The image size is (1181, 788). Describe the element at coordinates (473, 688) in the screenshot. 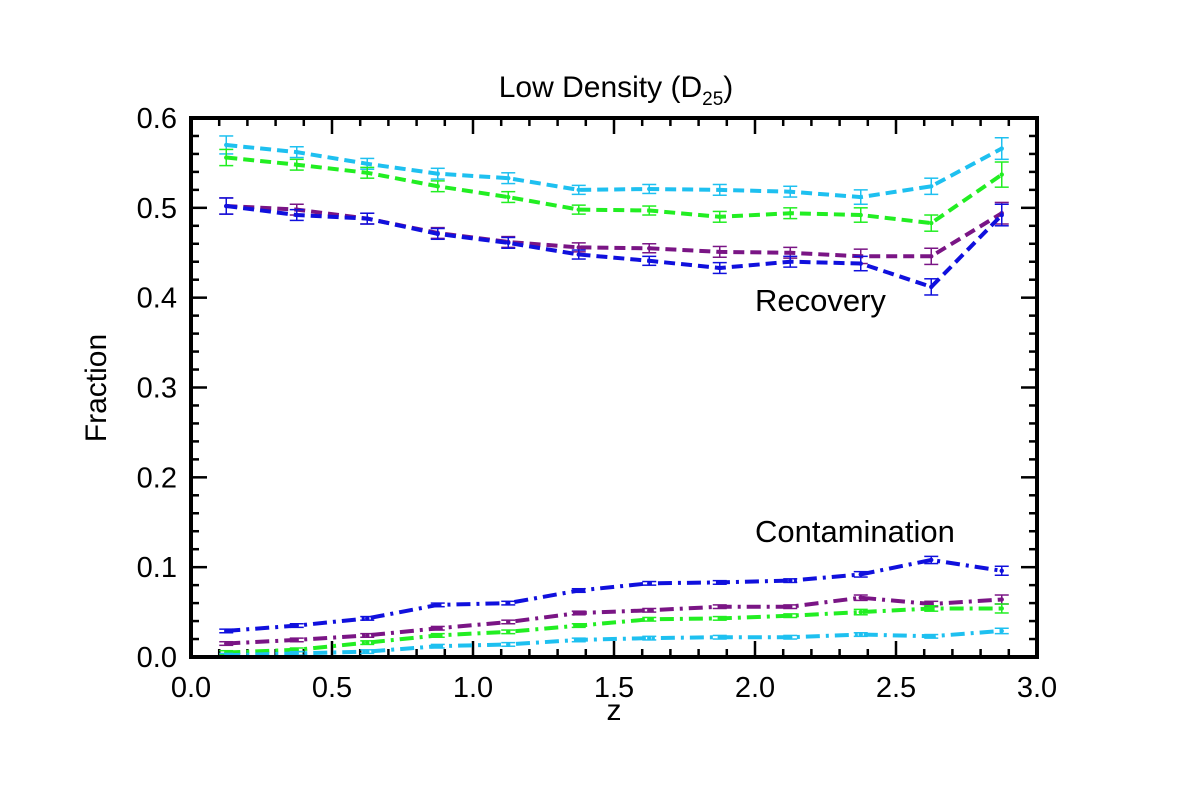

I see `x-tick-label: 1.0` at that location.